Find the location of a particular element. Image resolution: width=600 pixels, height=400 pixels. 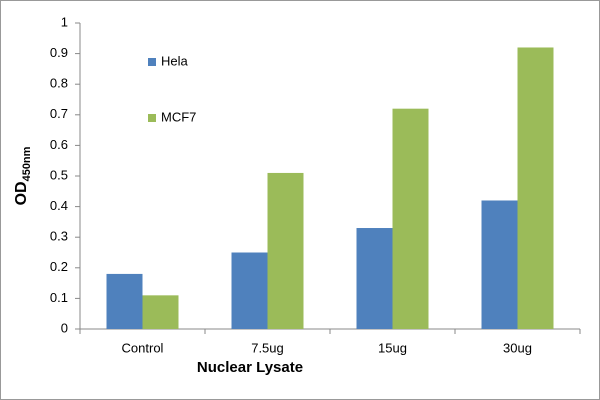

y-tick-label: 0.3 is located at coordinates (59, 236).